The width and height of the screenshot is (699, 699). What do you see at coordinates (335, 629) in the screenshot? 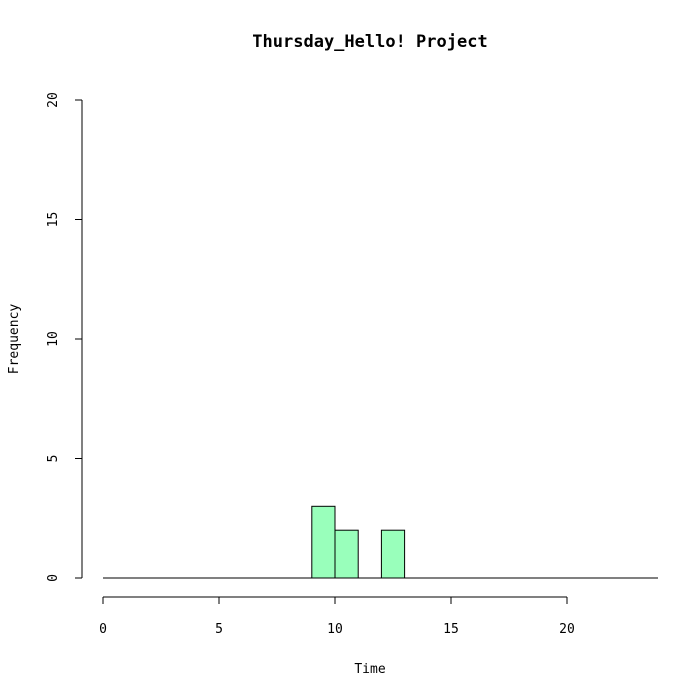
I see `x-tick-label: 10` at bounding box center [335, 629].